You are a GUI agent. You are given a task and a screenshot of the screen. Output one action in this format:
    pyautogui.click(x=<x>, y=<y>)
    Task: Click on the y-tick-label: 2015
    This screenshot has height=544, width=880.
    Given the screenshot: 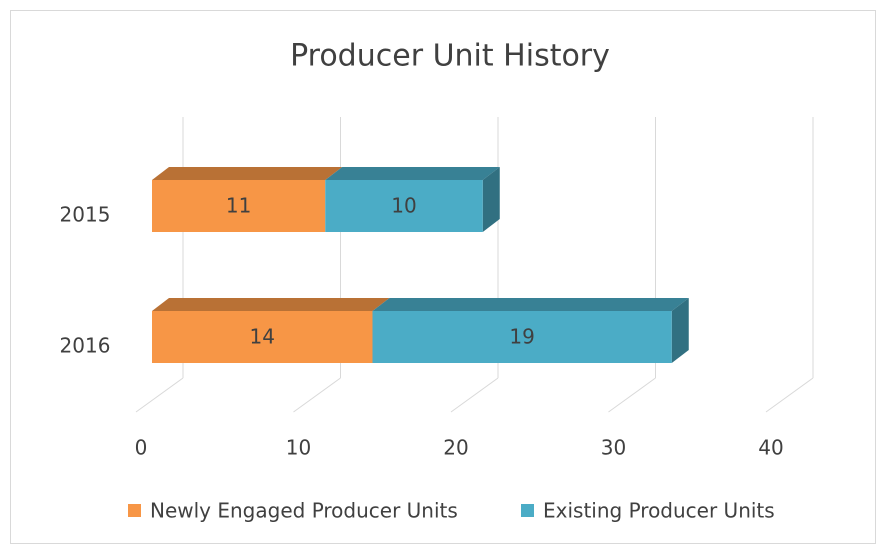 What is the action you would take?
    pyautogui.click(x=85, y=215)
    